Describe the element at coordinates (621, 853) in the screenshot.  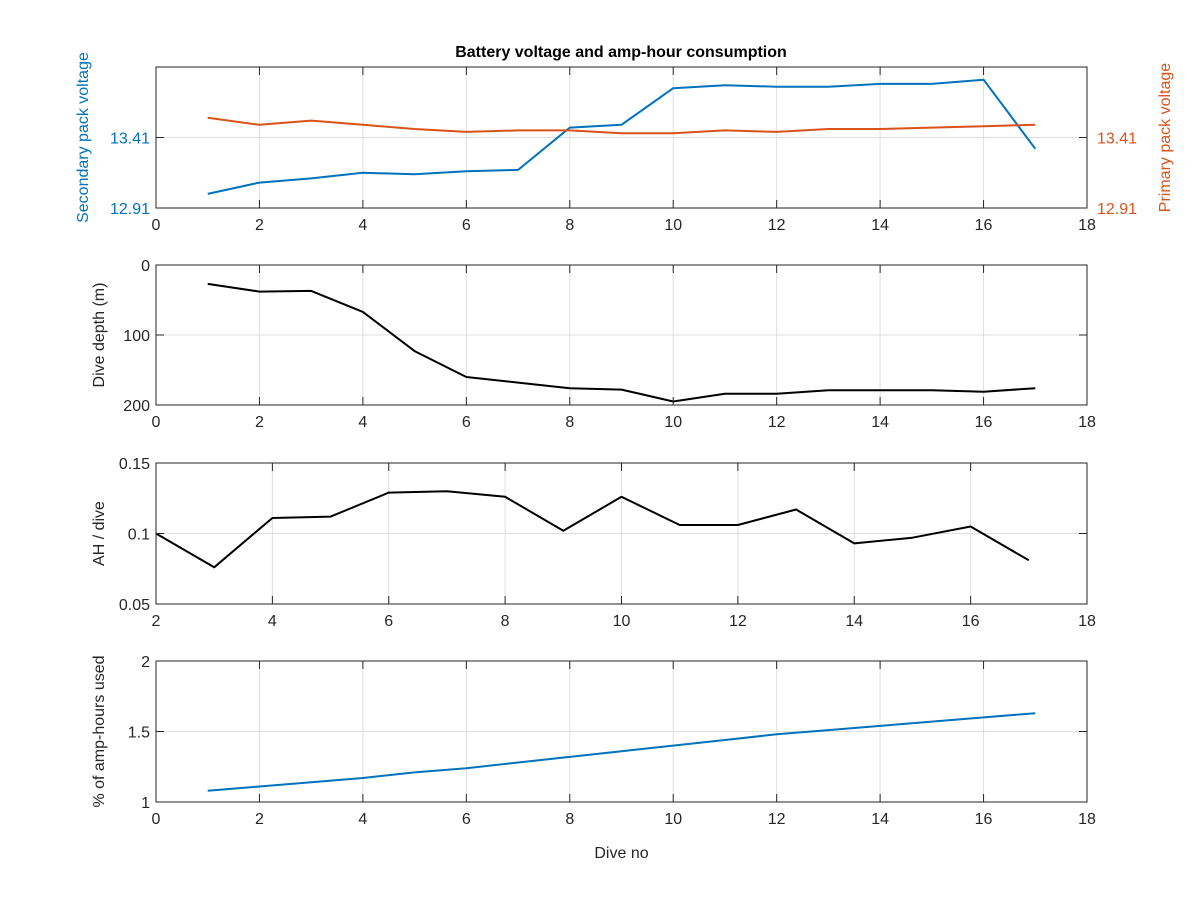
I see `x-axis-label: Dive no` at that location.